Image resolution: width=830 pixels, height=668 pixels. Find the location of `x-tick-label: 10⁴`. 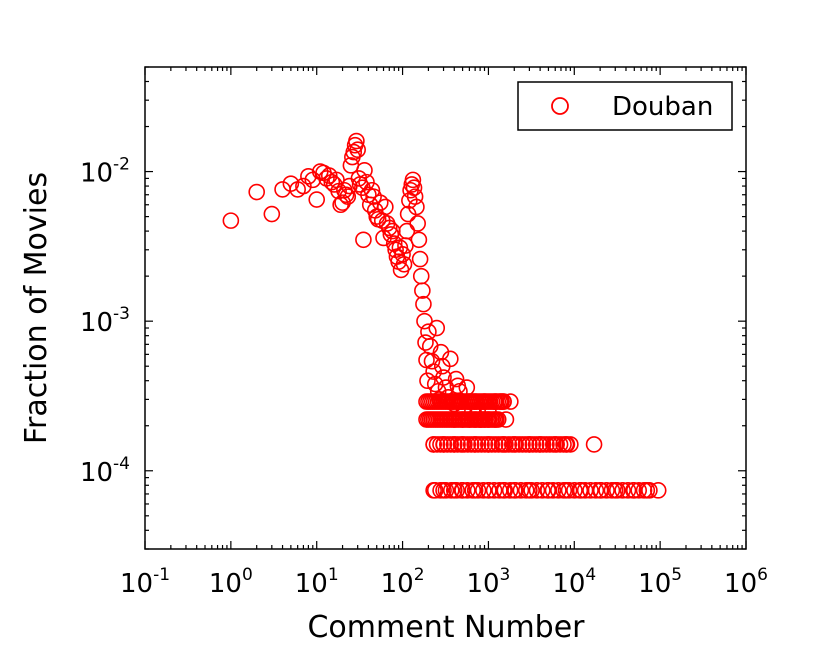

x-tick-label: 10⁴ is located at coordinates (574, 582).